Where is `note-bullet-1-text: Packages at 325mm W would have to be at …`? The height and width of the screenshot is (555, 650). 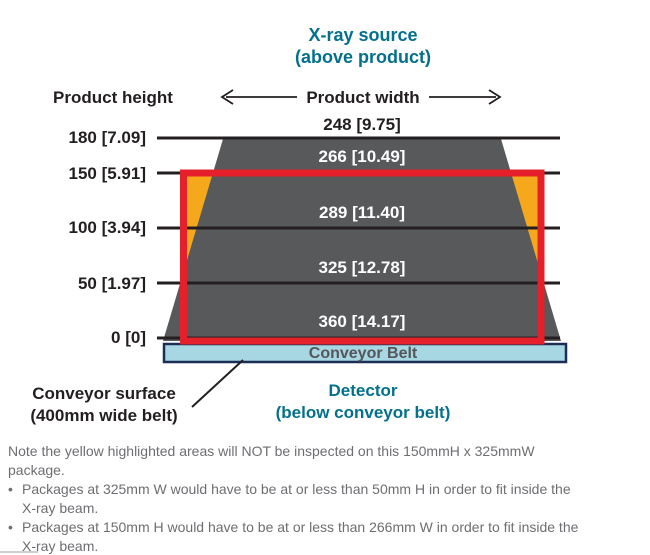 note-bullet-1-text: Packages at 325mm W would have to be at … is located at coordinates (296, 498).